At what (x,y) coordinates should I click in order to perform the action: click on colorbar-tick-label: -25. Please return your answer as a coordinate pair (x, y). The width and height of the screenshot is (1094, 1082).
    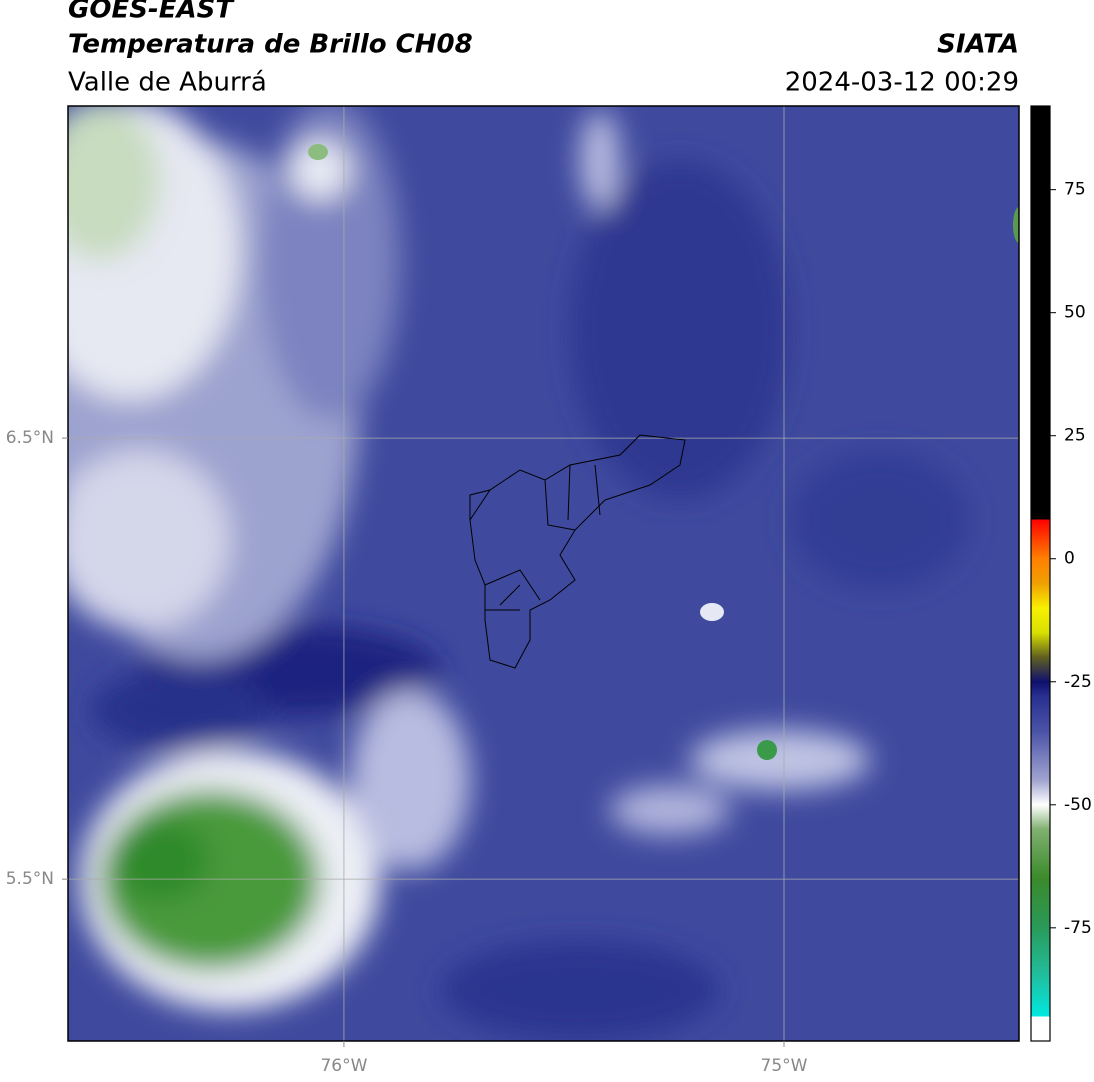
    Looking at the image, I should click on (1078, 682).